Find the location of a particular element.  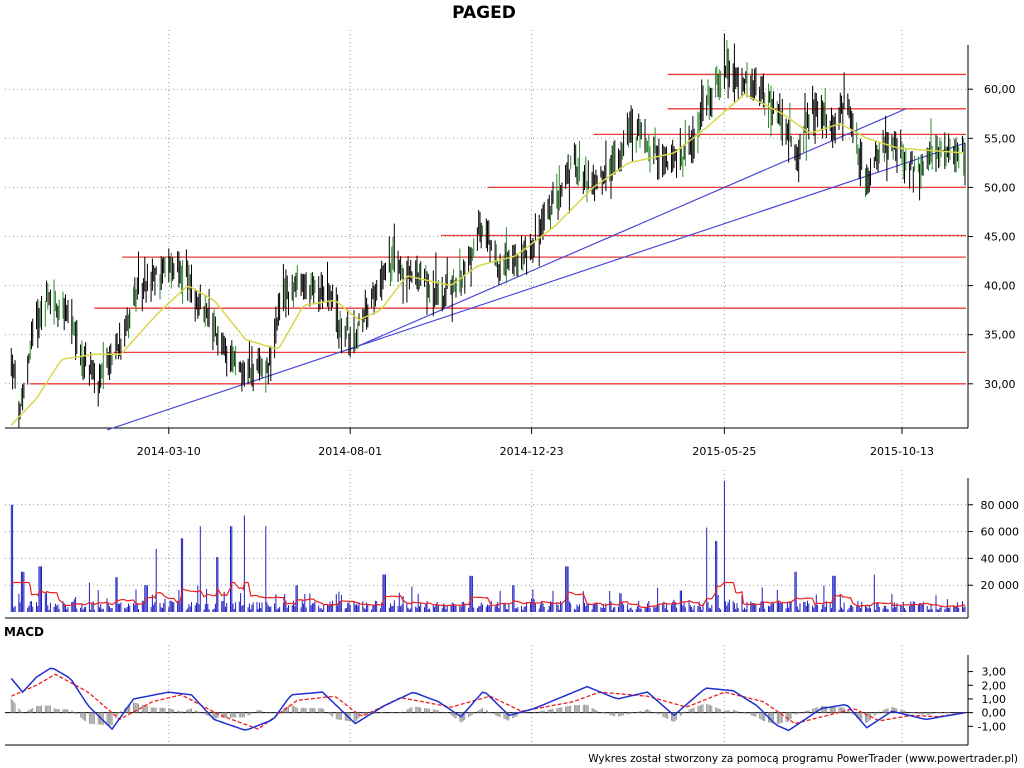

macd-ytick-label-1: 0,00 is located at coordinates (994, 713).